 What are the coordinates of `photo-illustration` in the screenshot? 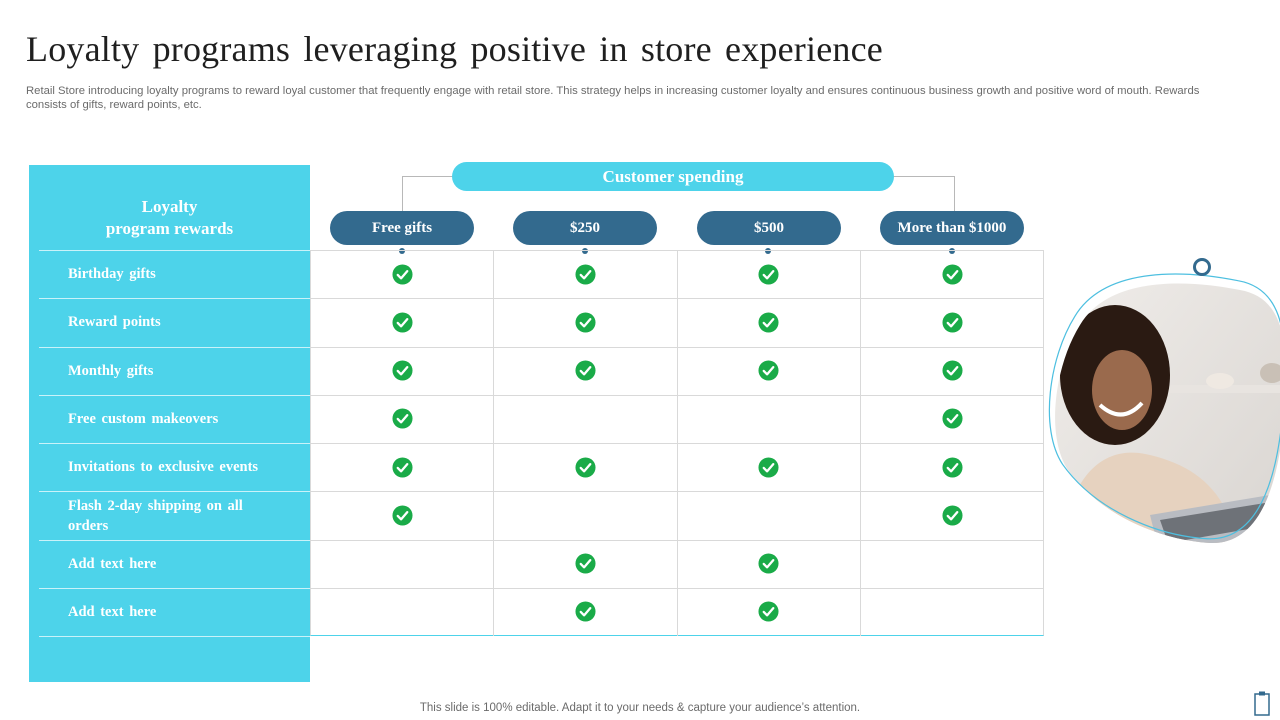 It's located at (1164, 401).